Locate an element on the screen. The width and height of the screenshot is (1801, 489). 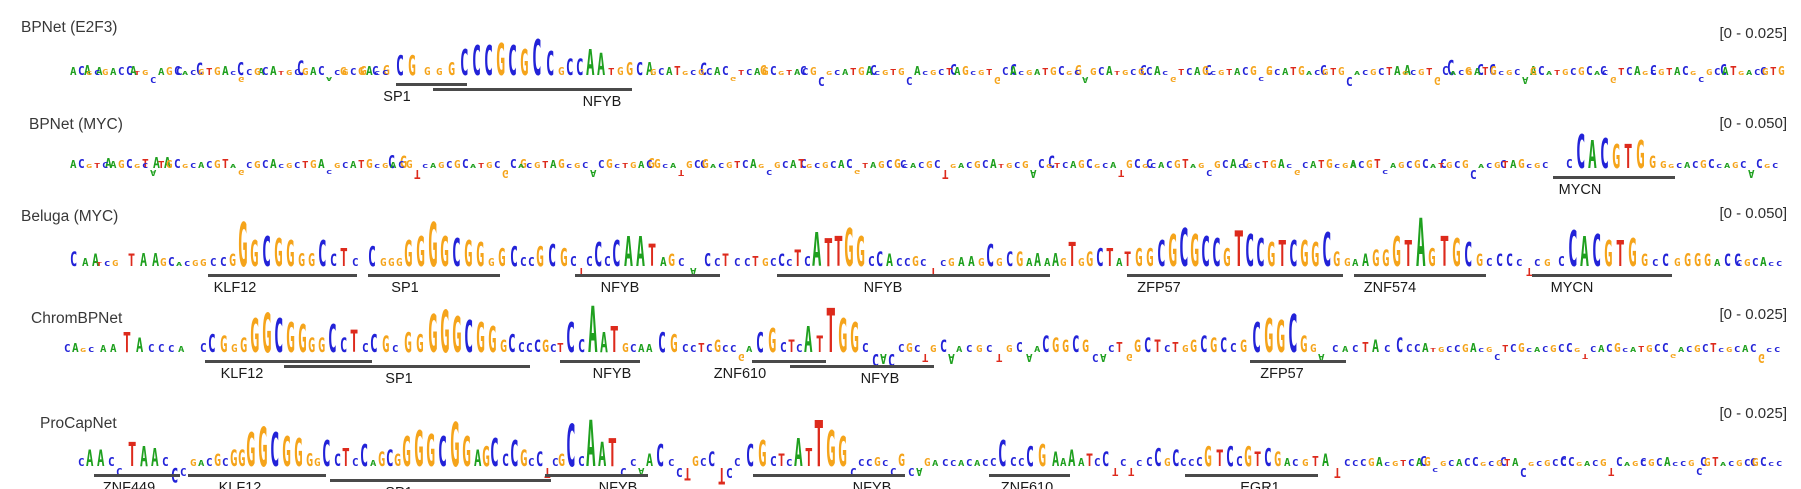
motif-label-mycn: MYCN is located at coordinates (1572, 288).